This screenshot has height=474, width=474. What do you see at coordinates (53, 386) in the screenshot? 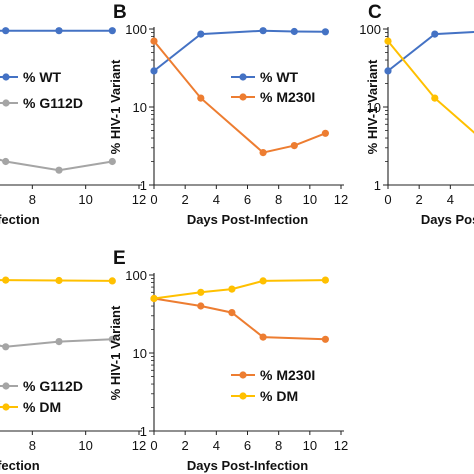
I see `legend-label: % G112D` at bounding box center [53, 386].